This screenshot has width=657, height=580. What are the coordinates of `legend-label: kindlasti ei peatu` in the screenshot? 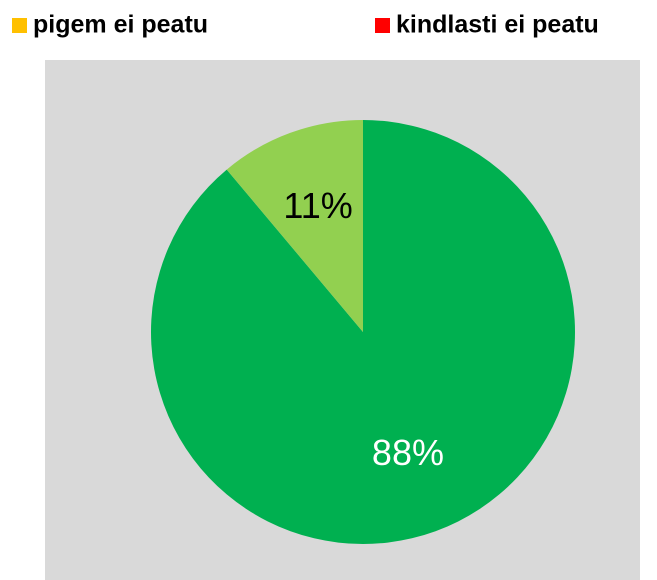 It's located at (497, 25).